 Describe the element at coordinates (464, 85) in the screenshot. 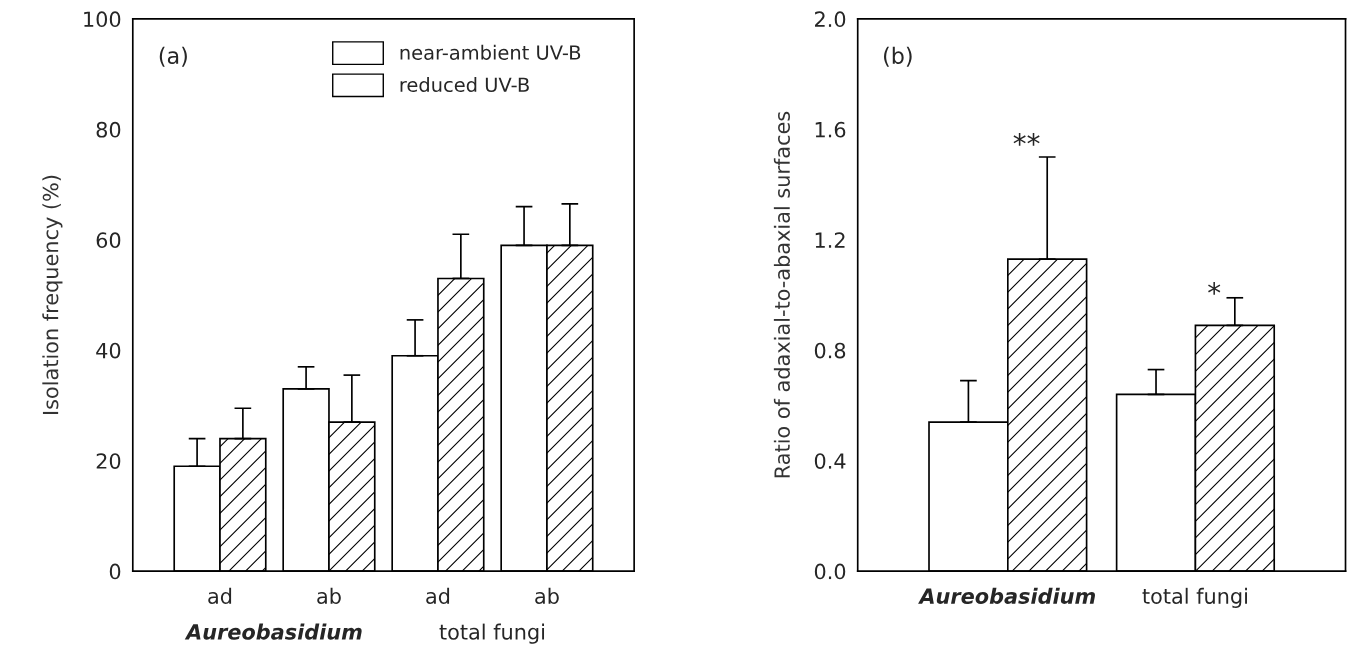

I see `legend-label: reduced UV-B` at that location.